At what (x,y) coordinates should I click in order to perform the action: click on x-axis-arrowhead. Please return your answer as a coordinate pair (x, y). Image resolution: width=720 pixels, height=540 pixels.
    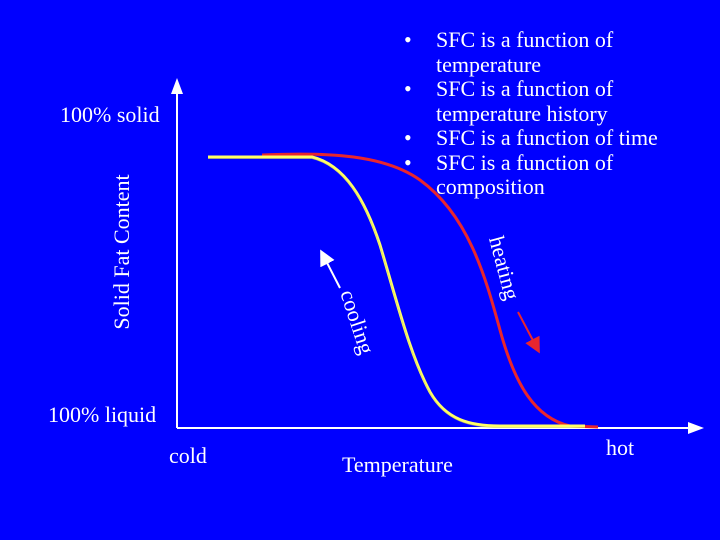
    Looking at the image, I should click on (696, 428).